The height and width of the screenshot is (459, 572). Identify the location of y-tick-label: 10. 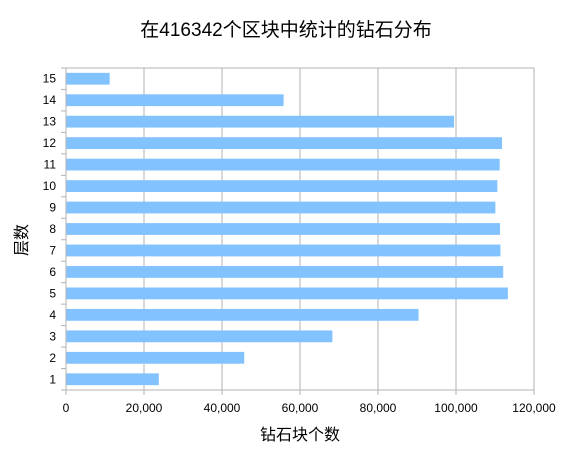
(50, 186).